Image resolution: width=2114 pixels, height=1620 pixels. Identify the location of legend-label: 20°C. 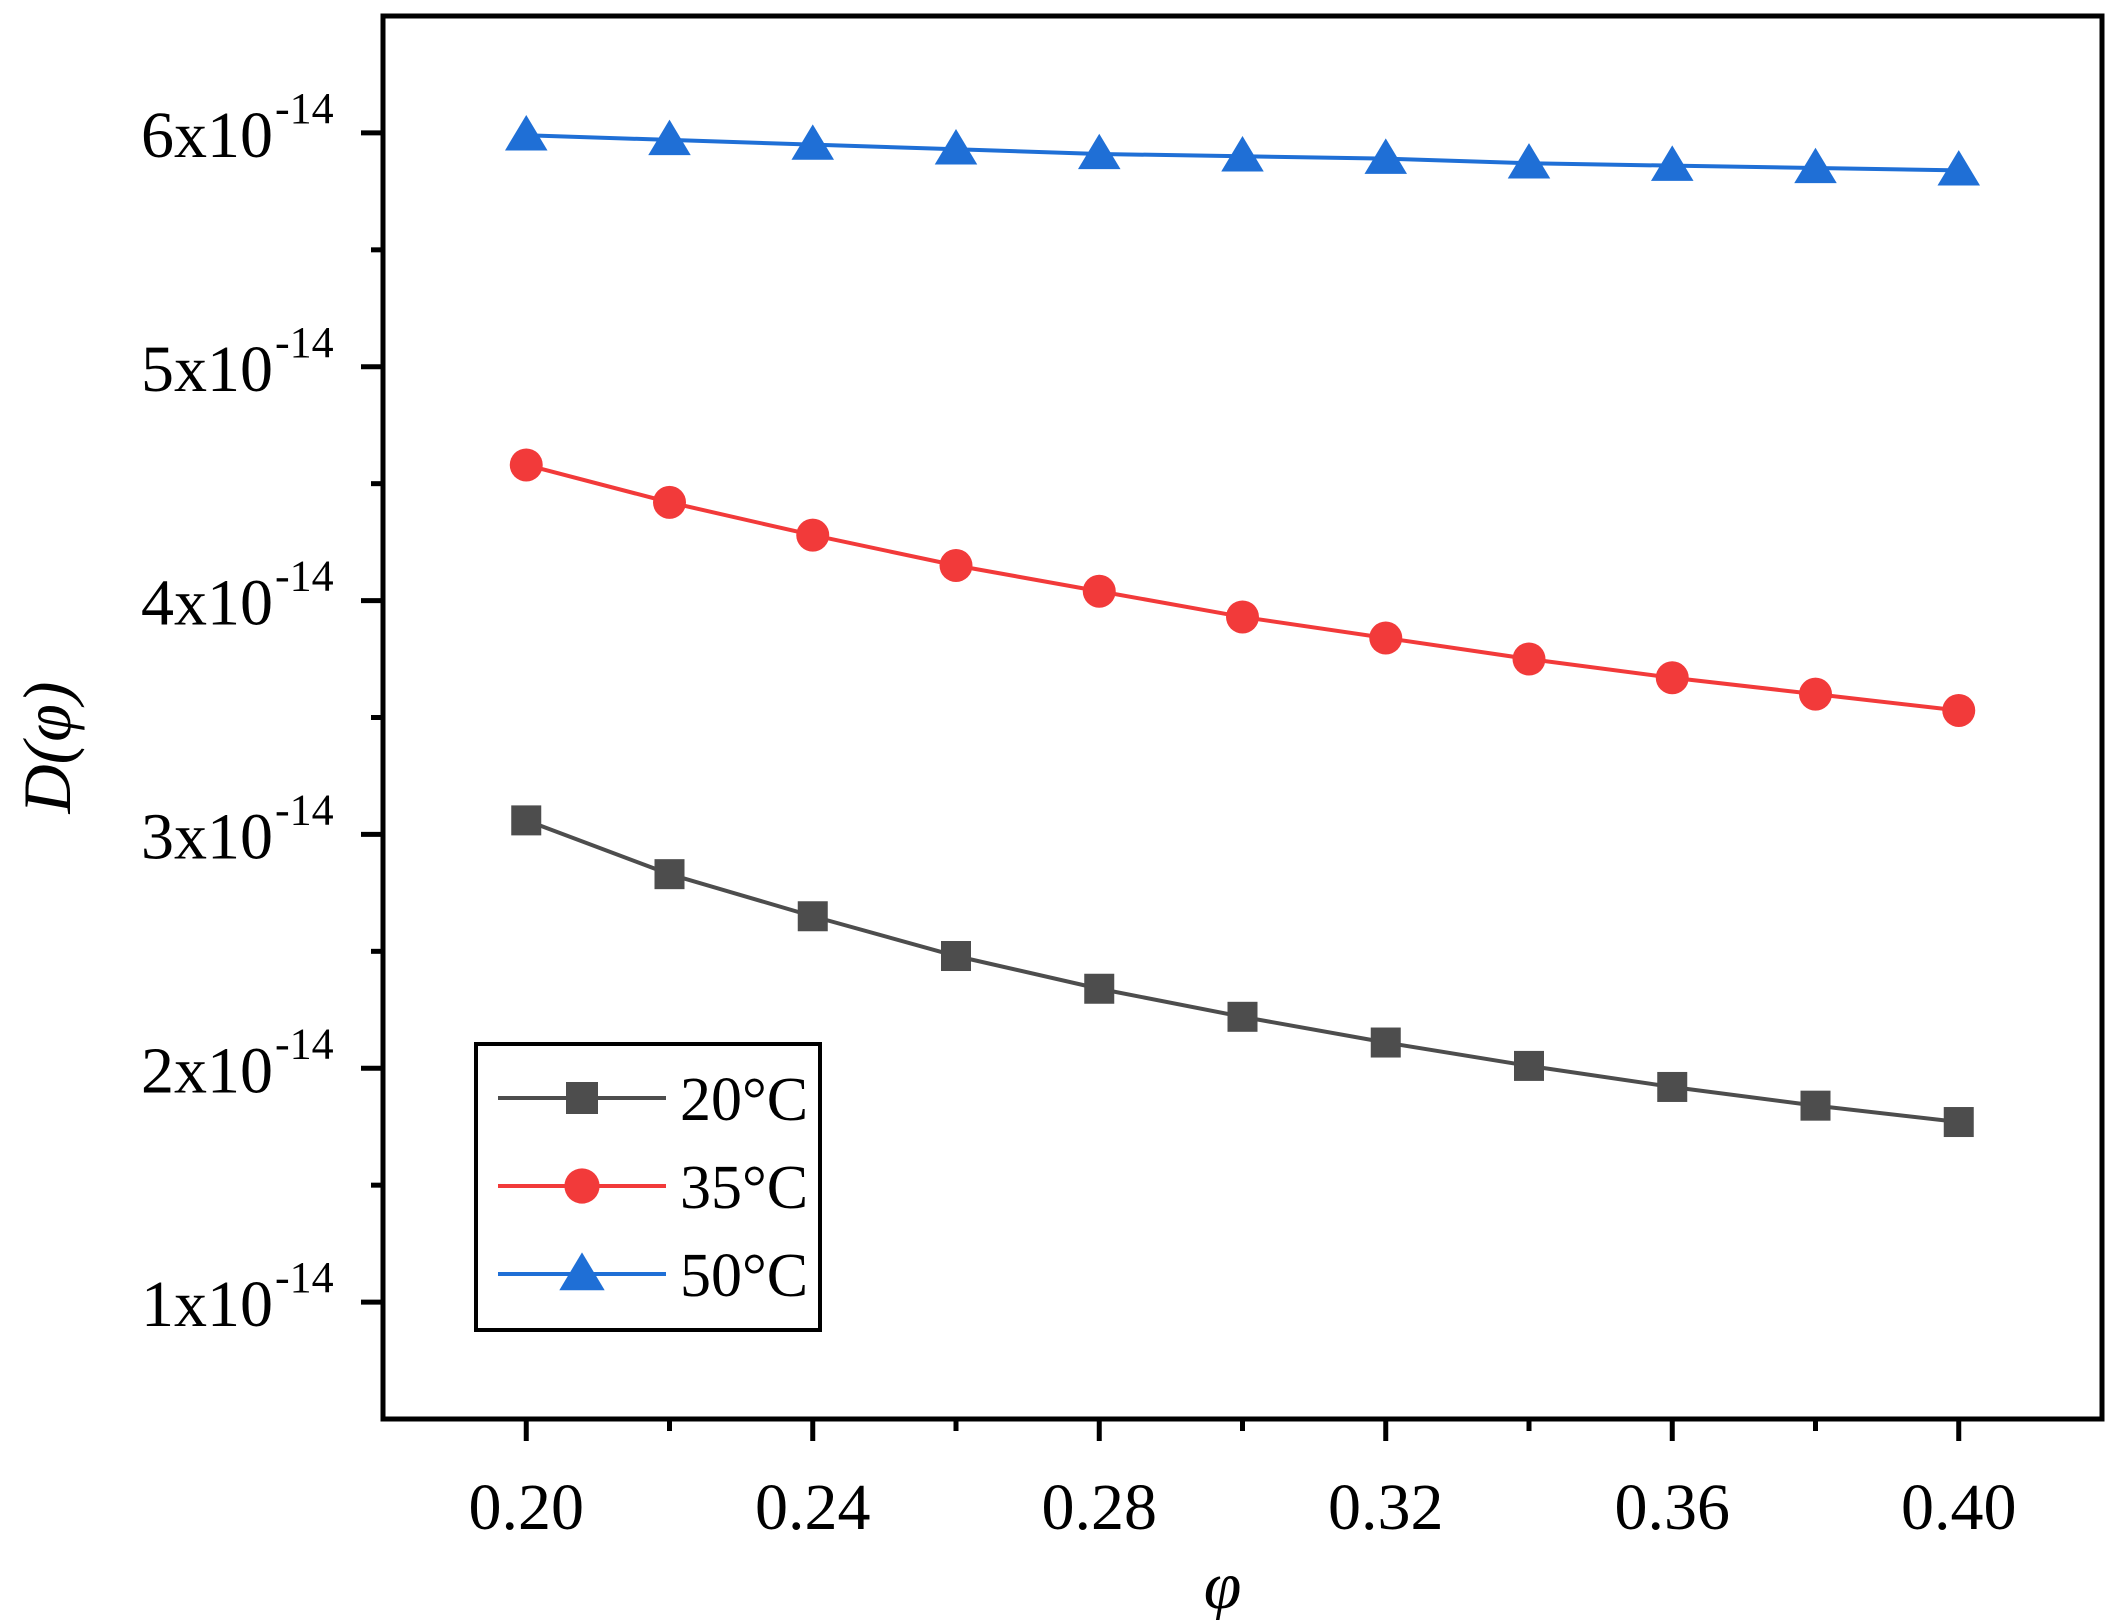
(744, 1100).